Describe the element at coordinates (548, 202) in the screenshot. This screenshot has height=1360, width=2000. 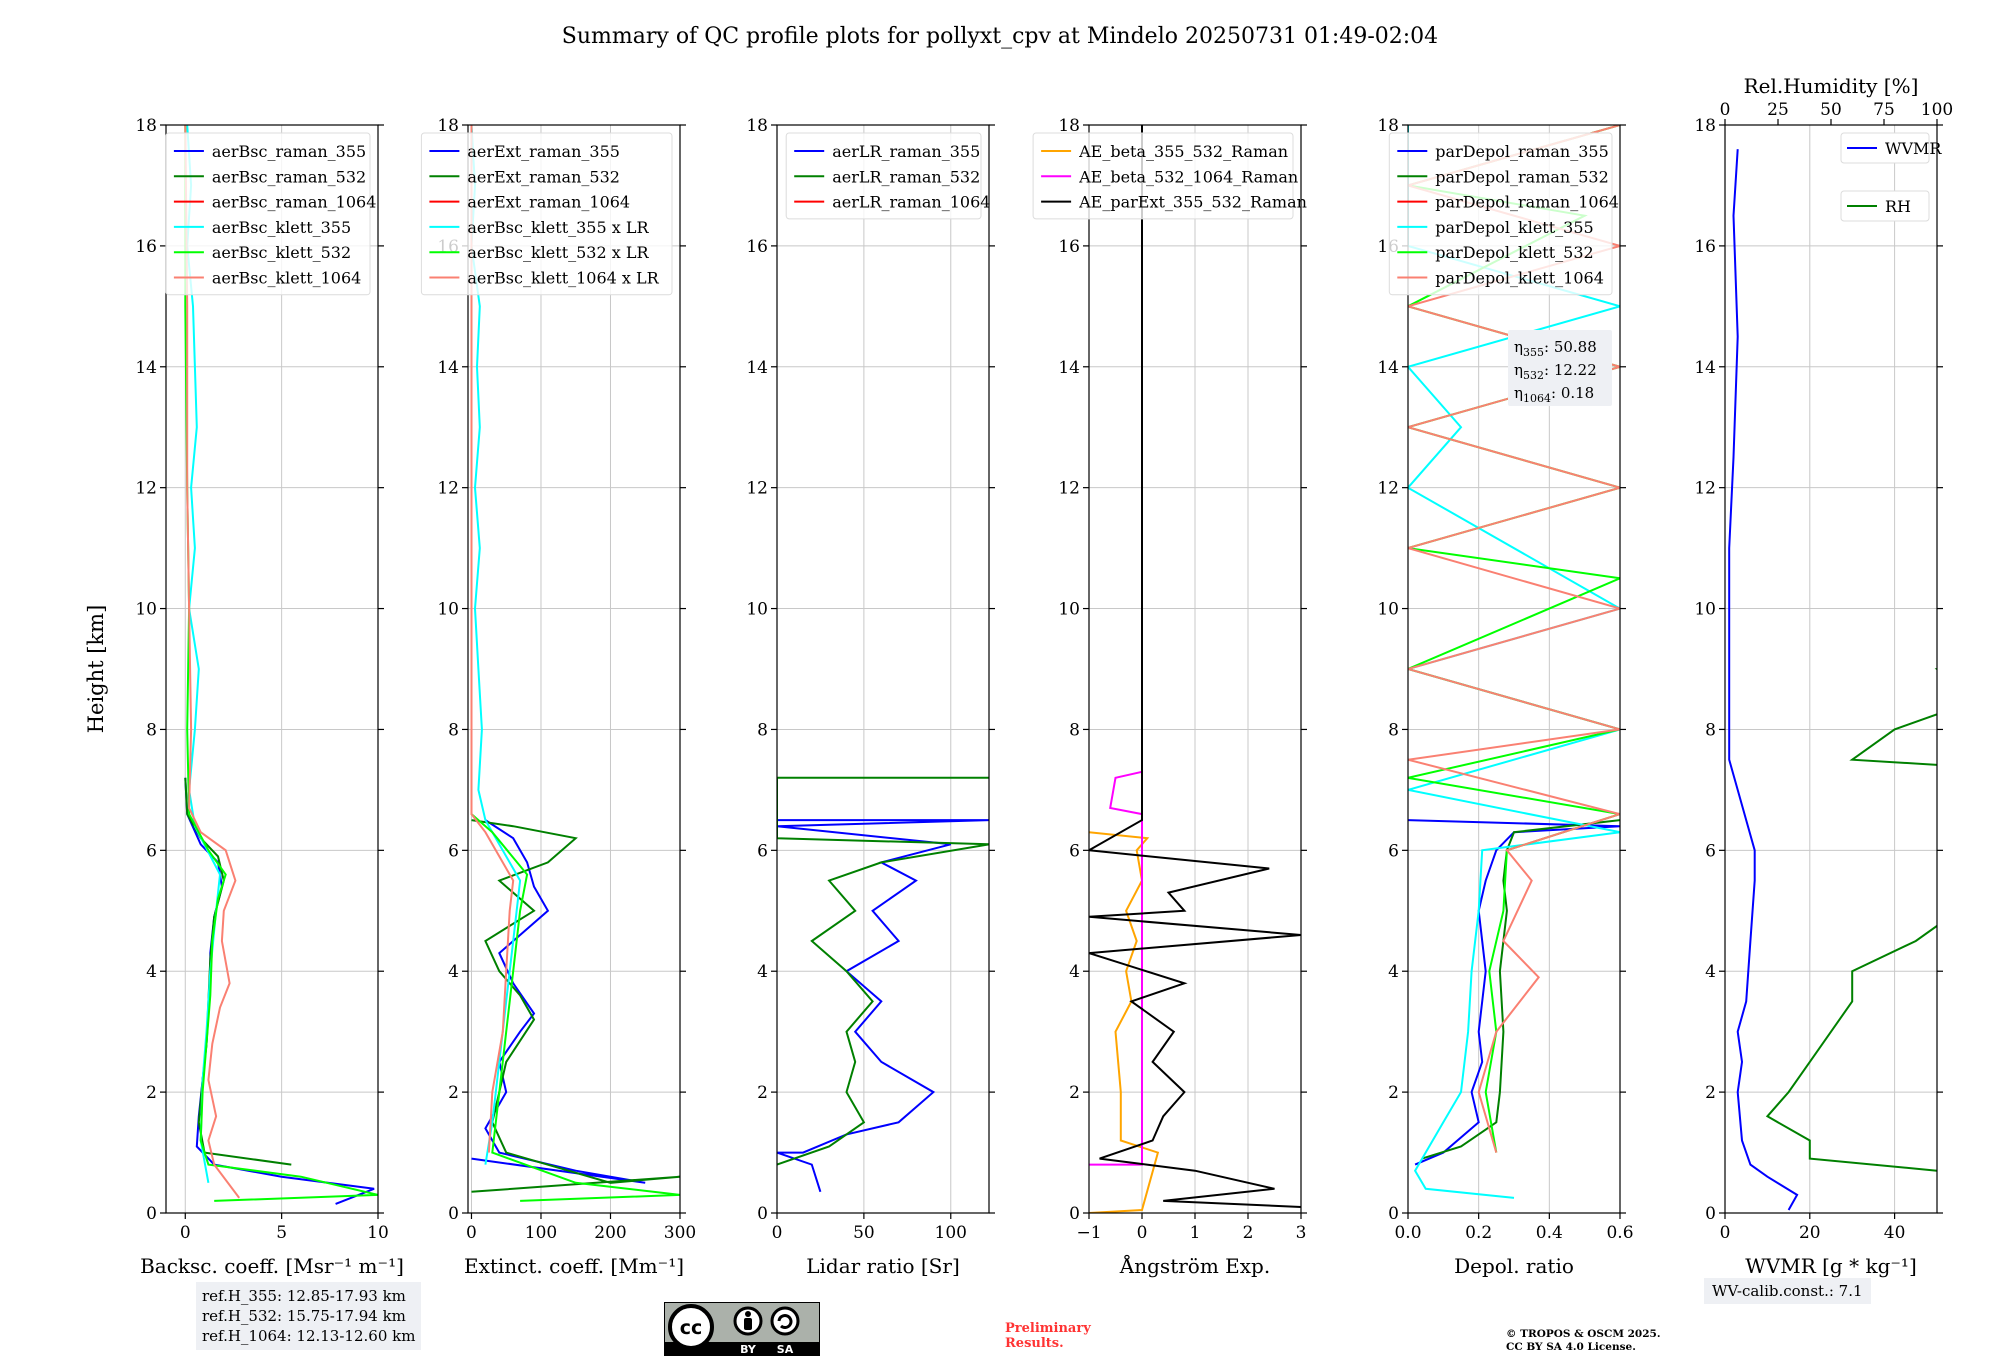
I see `legend-label: aerExt_raman_1064` at that location.